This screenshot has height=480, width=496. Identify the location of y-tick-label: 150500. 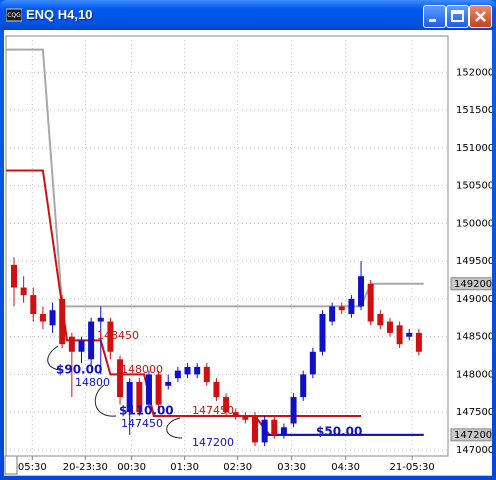
(474, 186).